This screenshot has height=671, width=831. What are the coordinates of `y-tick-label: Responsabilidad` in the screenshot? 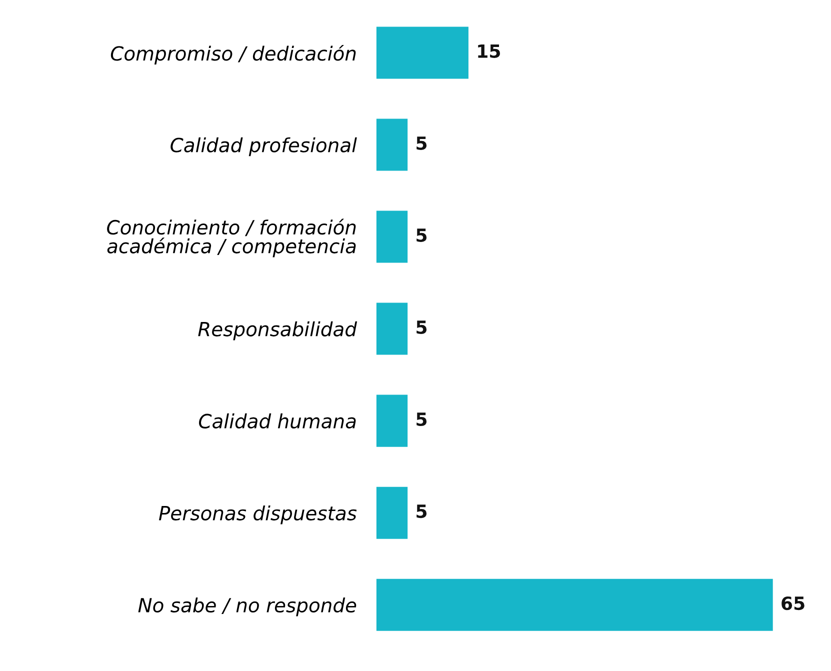 It's located at (278, 330).